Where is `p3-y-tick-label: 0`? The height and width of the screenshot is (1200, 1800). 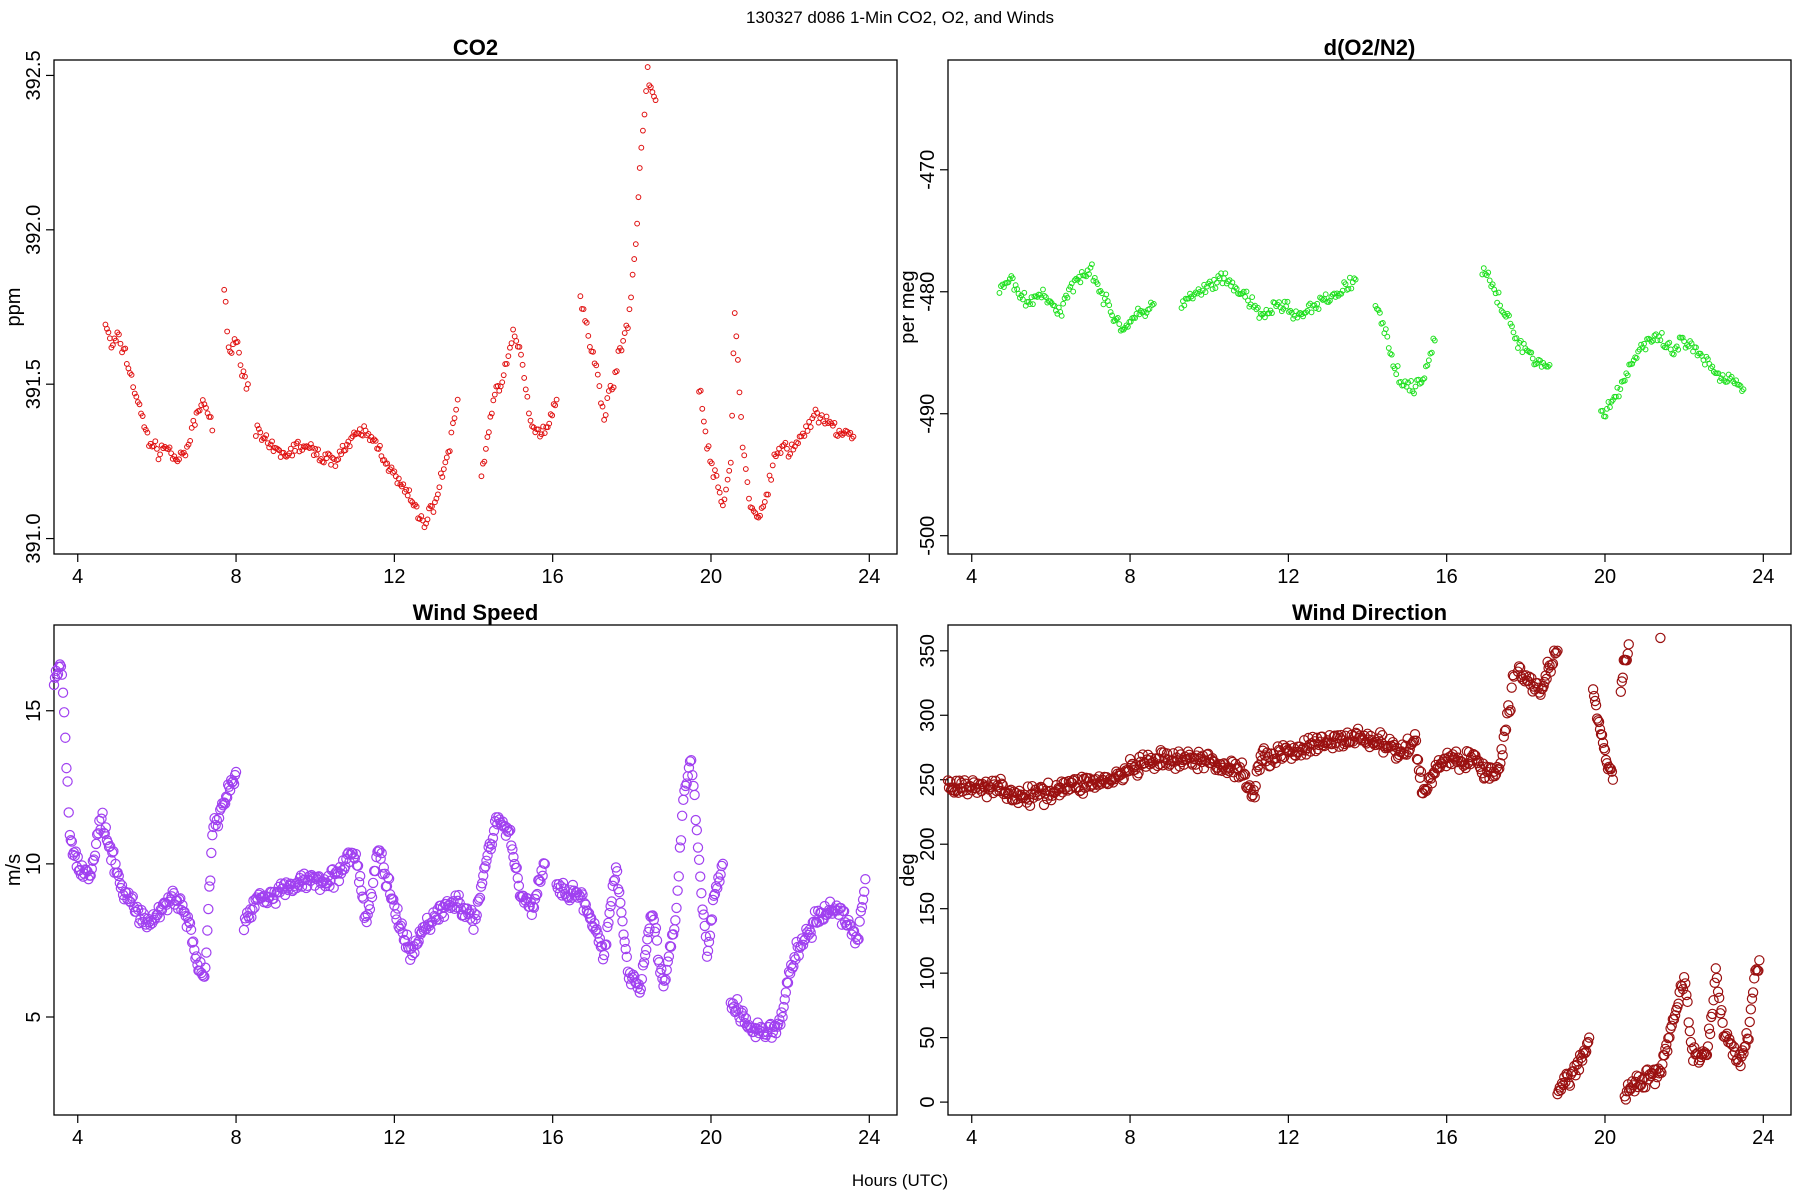
p3-y-tick-label: 0 is located at coordinates (928, 1102).